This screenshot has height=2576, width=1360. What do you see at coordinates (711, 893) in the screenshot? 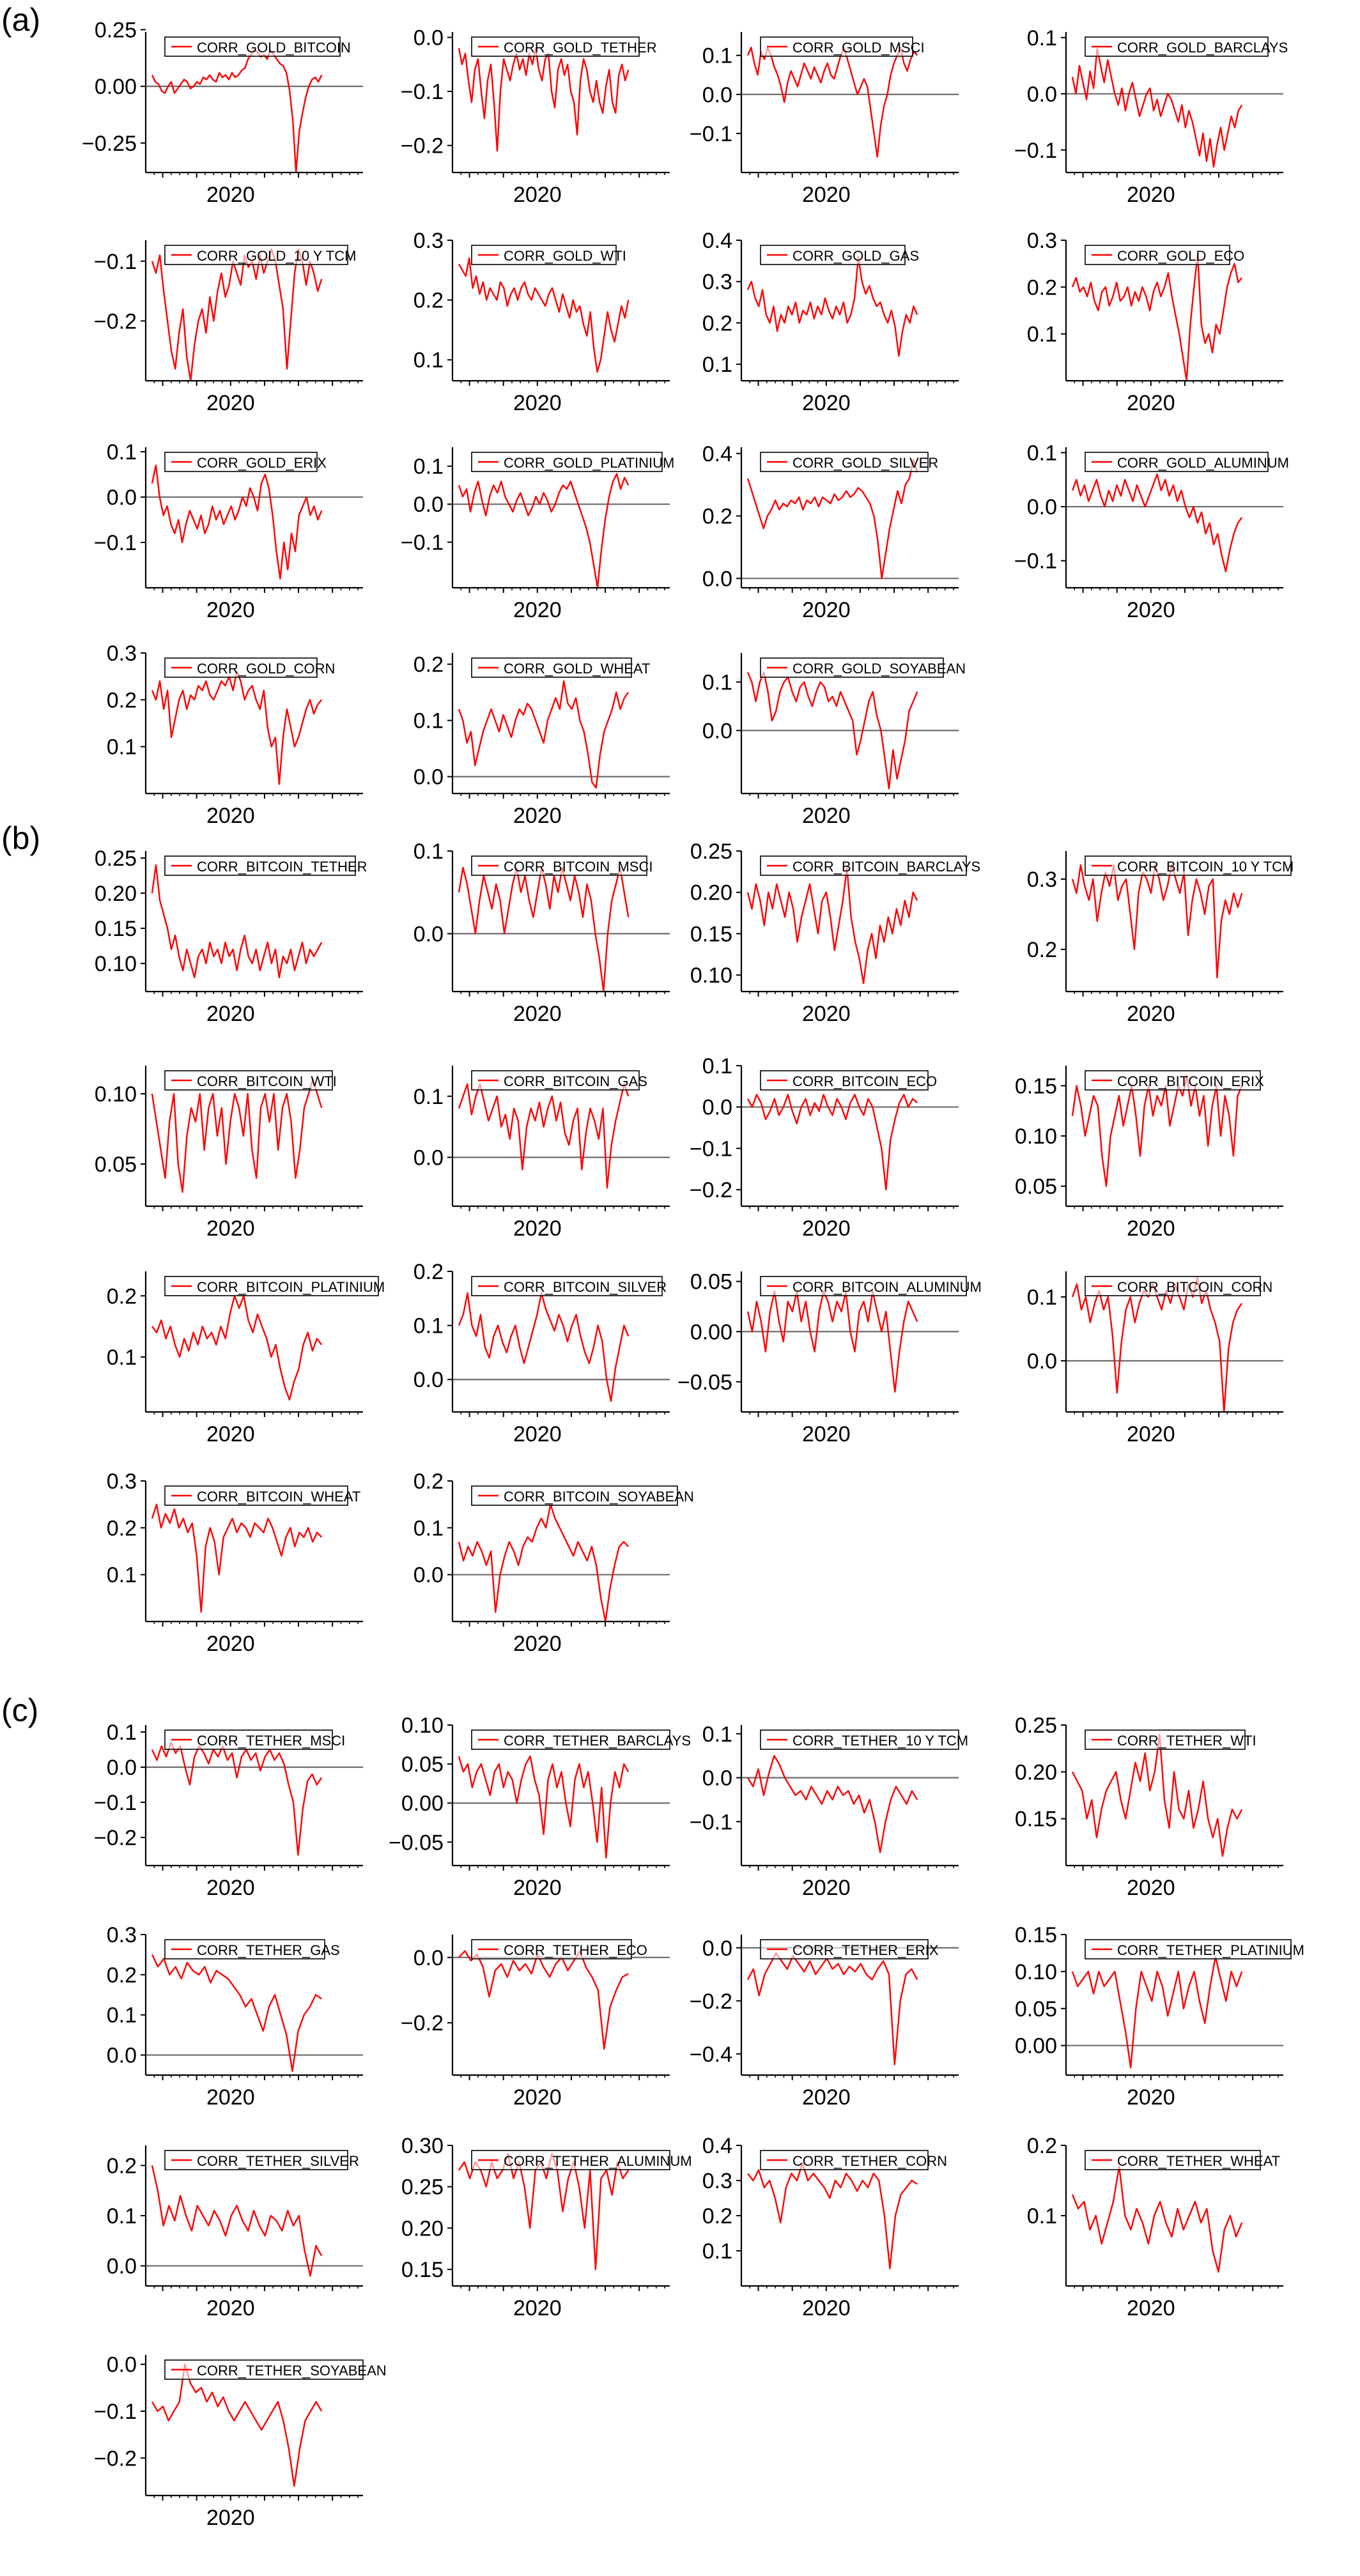
I see `y-tick-label: 0.20` at bounding box center [711, 893].